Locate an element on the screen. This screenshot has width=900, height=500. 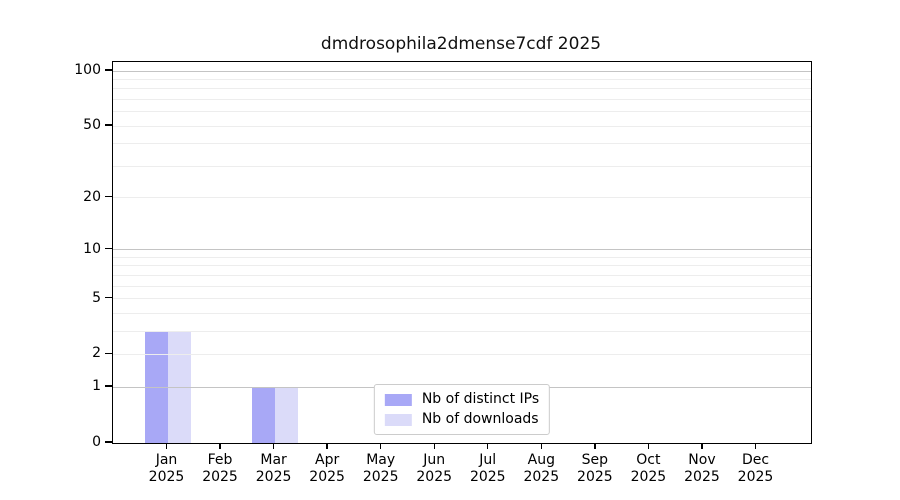
legend-item-distinct-ips: Nb of distinct IPs is located at coordinates (462, 399).